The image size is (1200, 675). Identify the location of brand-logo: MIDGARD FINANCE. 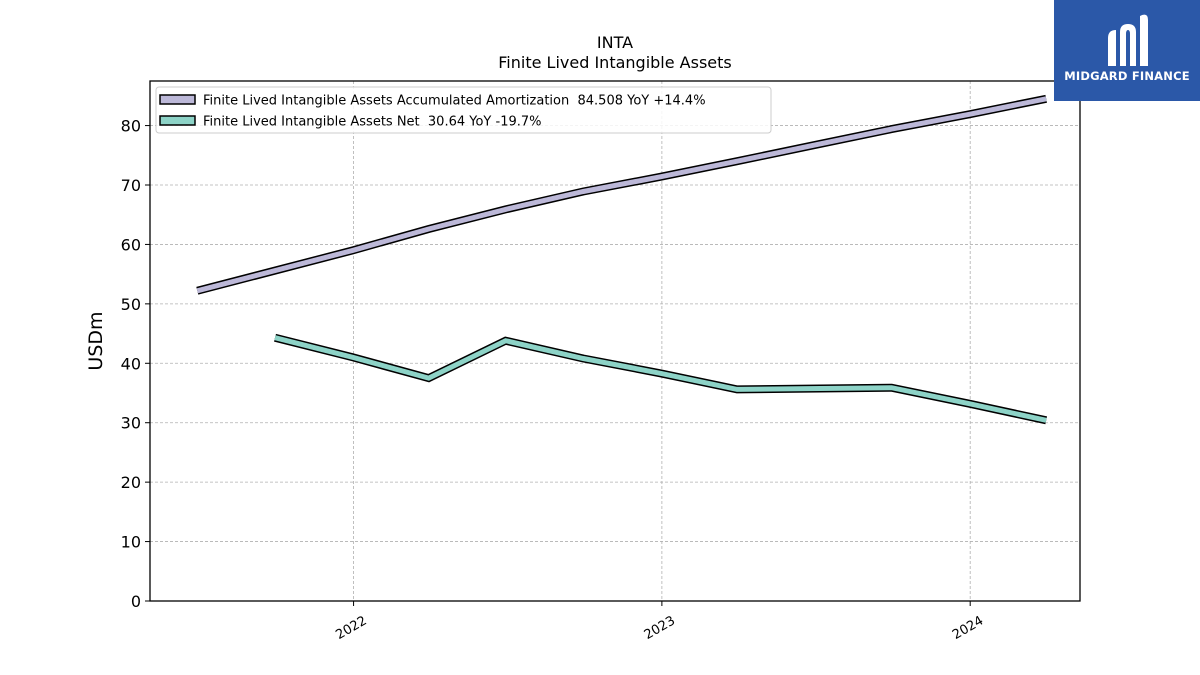
(1127, 50).